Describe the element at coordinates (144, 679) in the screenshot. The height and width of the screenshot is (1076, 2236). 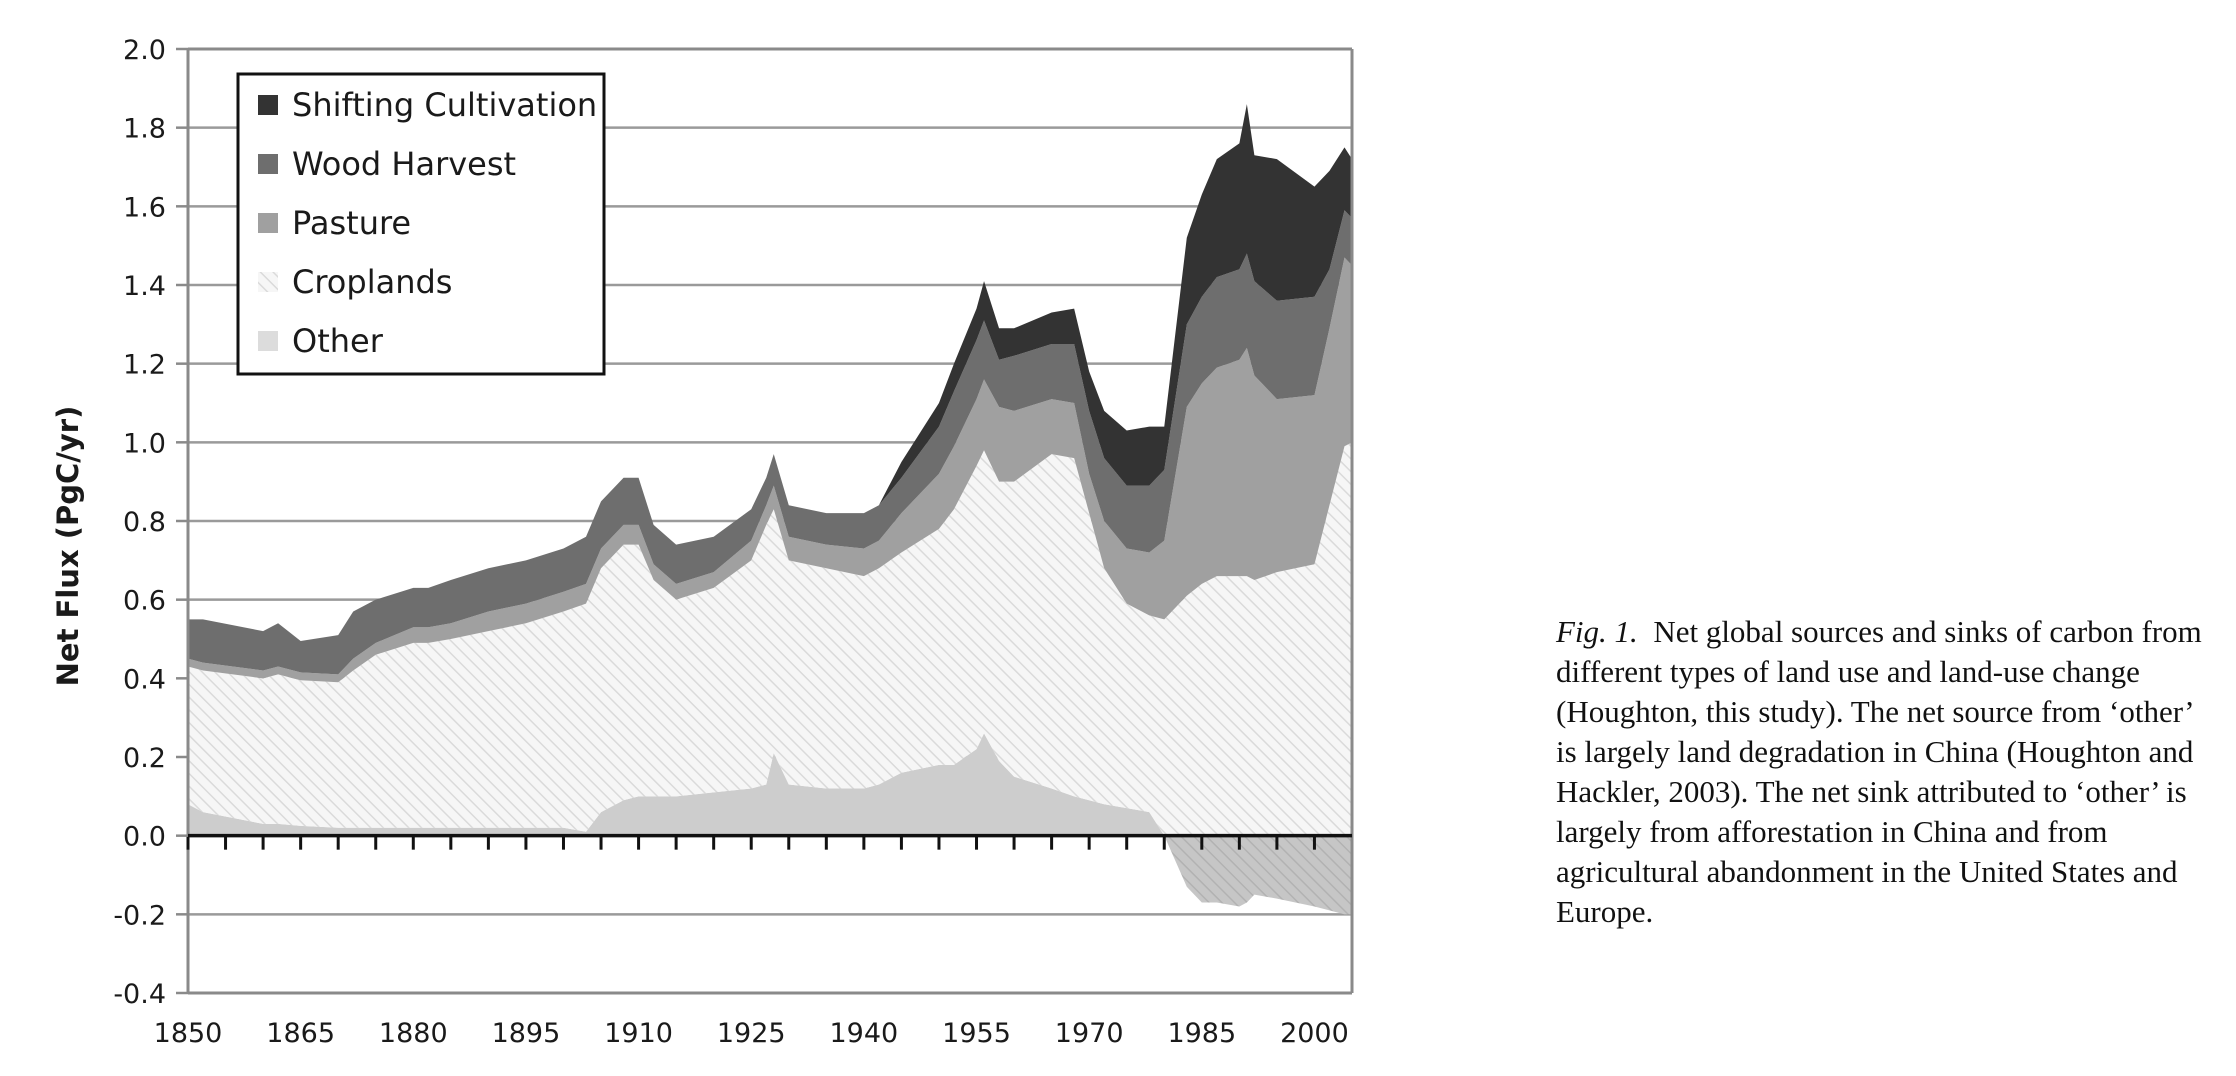
I see `y-tick-label: 0.4` at that location.